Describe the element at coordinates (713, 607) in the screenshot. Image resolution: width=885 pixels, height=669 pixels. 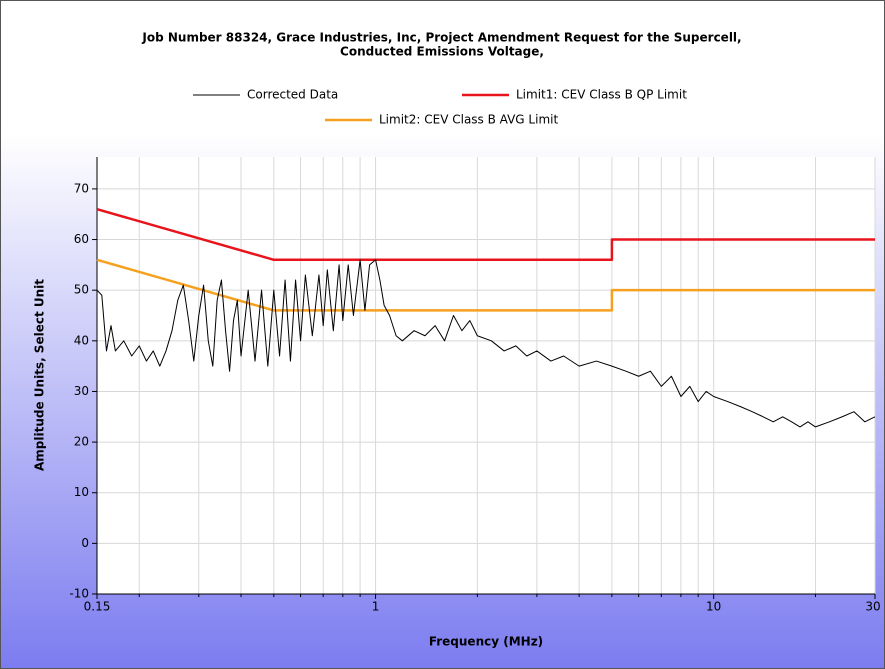
I see `x-tick-label: 10` at that location.